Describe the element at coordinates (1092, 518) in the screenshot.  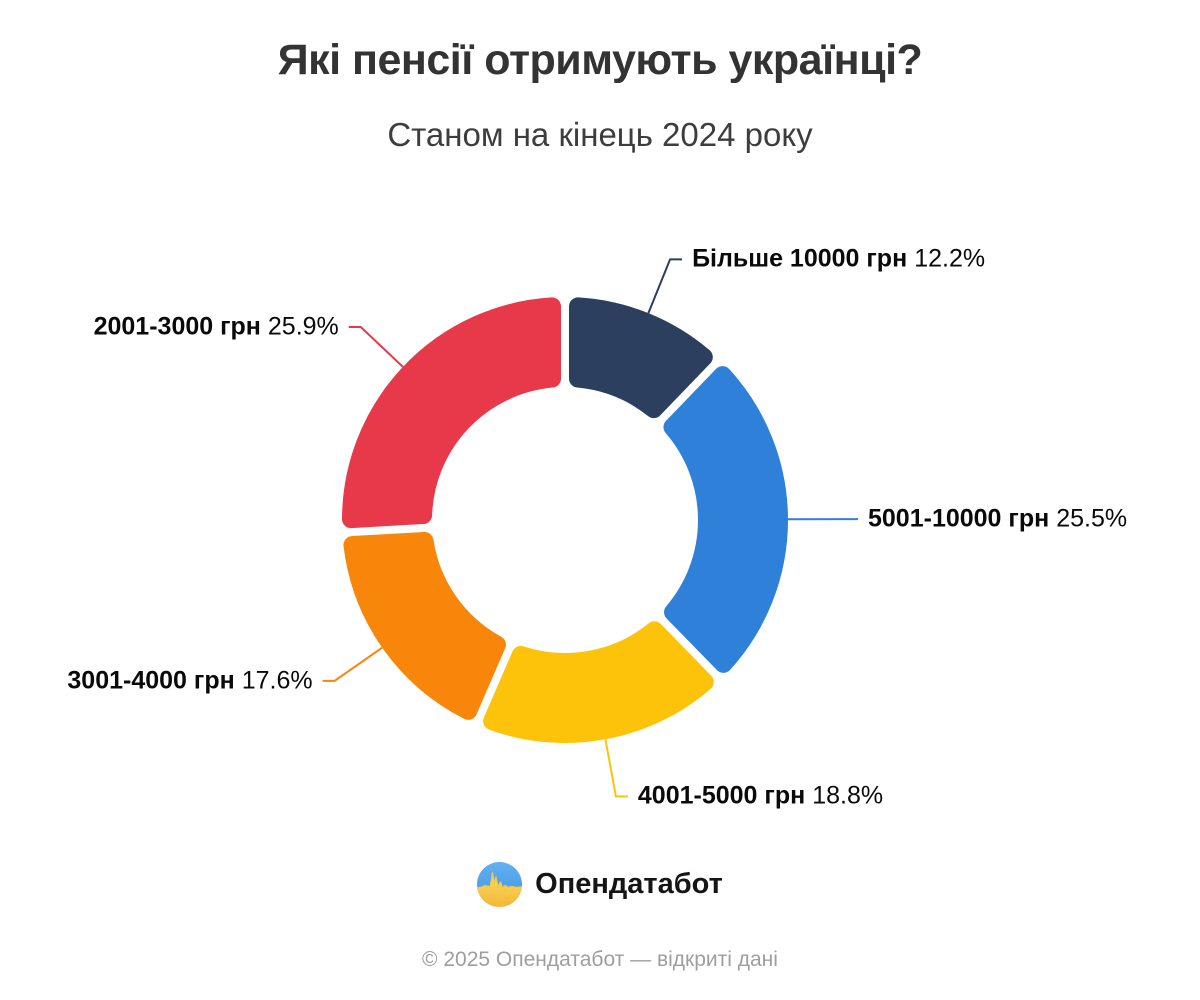
I see `callout-pct: 25.5%` at that location.